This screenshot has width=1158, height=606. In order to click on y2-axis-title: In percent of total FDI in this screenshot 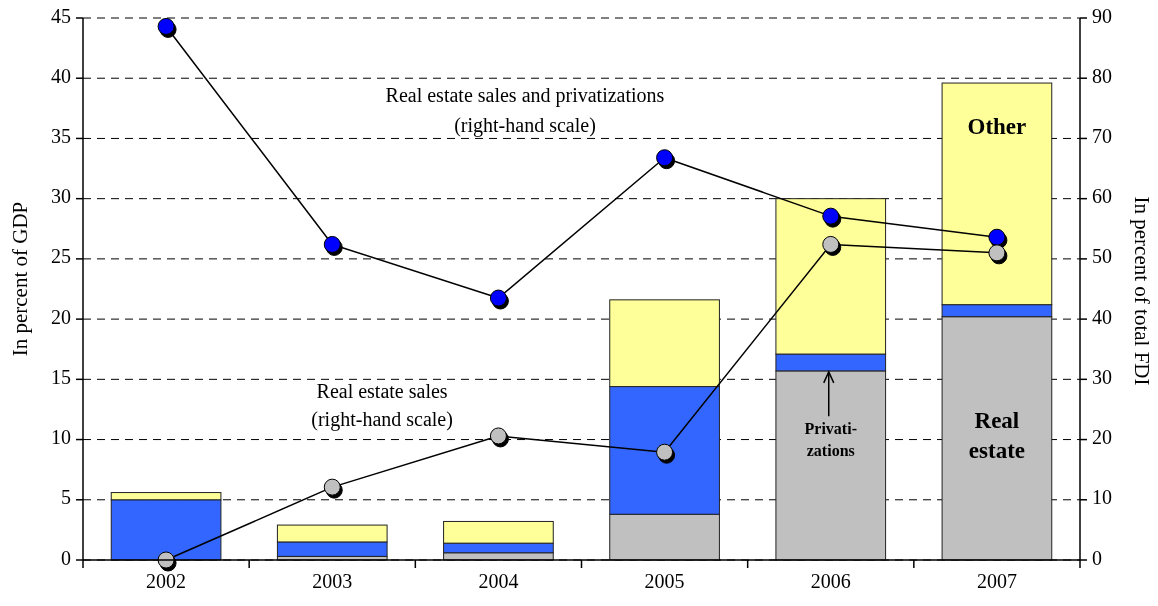, I will do `click(1142, 291)`.